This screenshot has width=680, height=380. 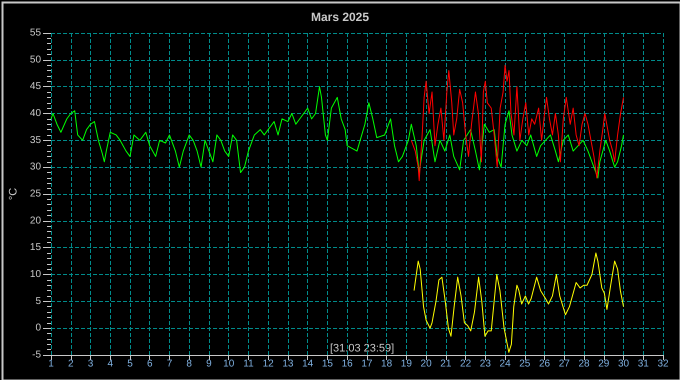 What do you see at coordinates (308, 364) in the screenshot?
I see `x-tick-label: 14` at bounding box center [308, 364].